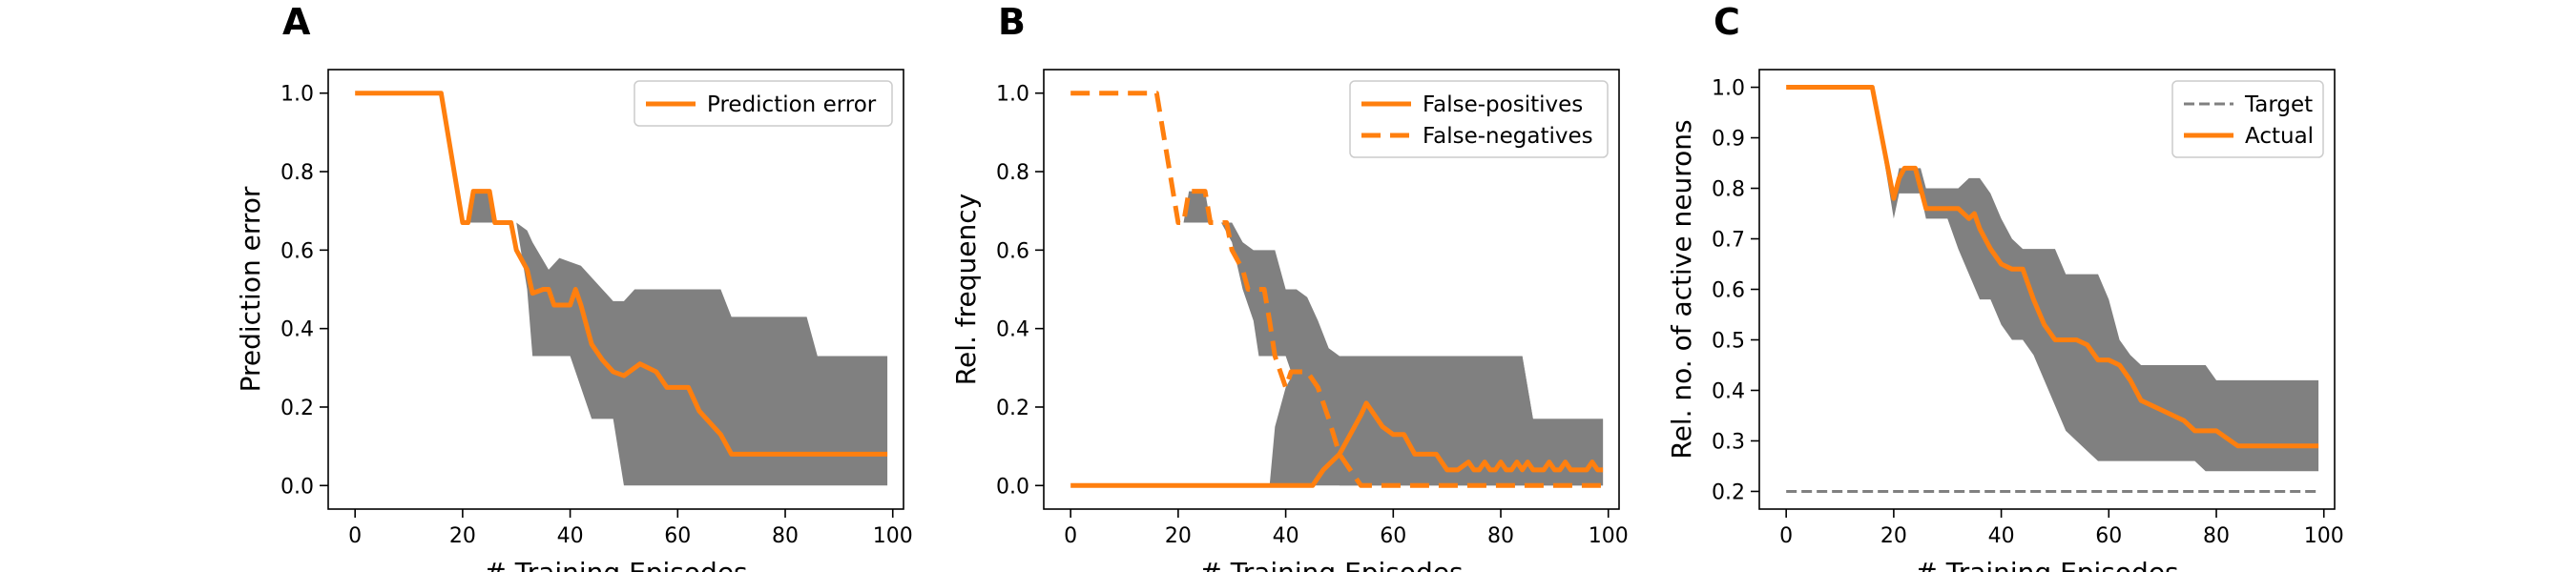 The height and width of the screenshot is (572, 2576). Describe the element at coordinates (1012, 22) in the screenshot. I see `panel-label: B` at that location.